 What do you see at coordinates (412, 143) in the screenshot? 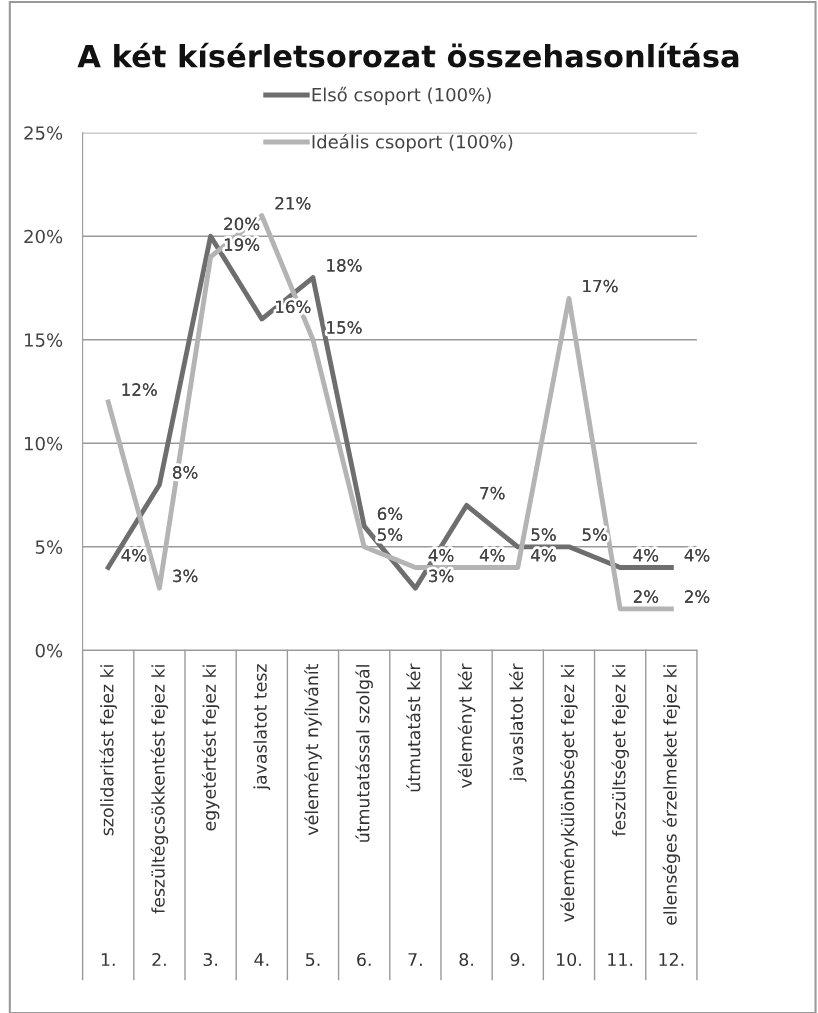
I see `legend-label: Ideális csoport (100%)` at bounding box center [412, 143].